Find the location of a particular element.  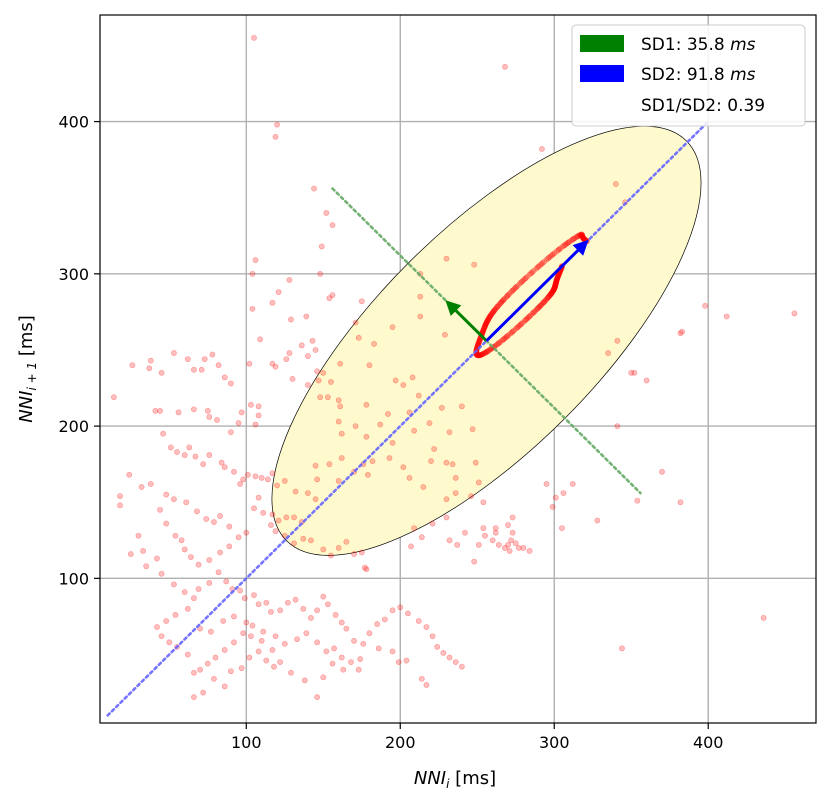

y-axis-label: NNIi + 1 [ms] is located at coordinates (27, 369).